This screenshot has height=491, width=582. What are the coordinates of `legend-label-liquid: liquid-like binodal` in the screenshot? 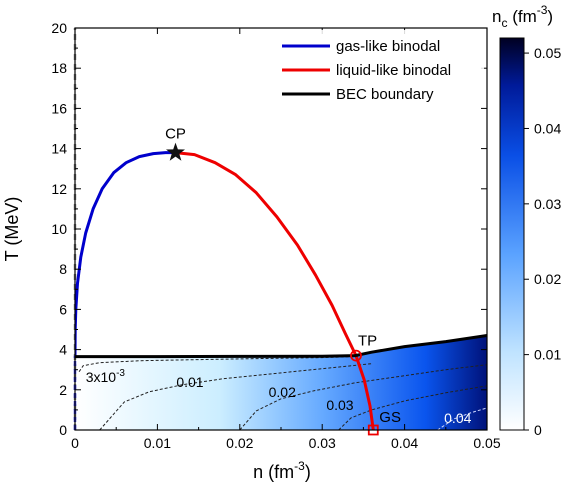 It's located at (393, 70).